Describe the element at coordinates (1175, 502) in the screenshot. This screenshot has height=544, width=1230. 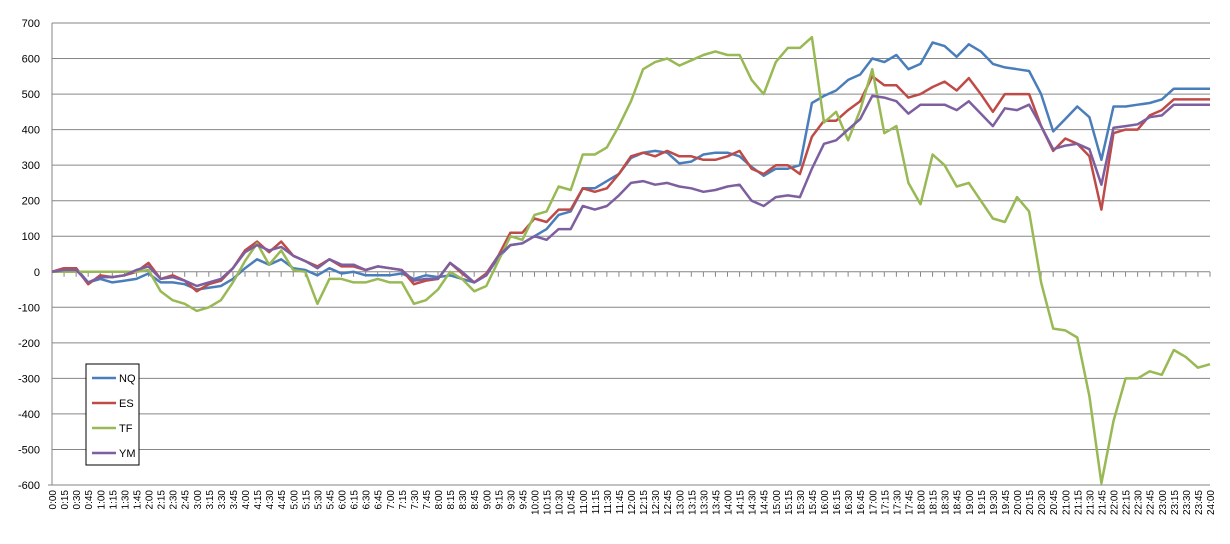
I see `x-tick-label: 23:15` at that location.